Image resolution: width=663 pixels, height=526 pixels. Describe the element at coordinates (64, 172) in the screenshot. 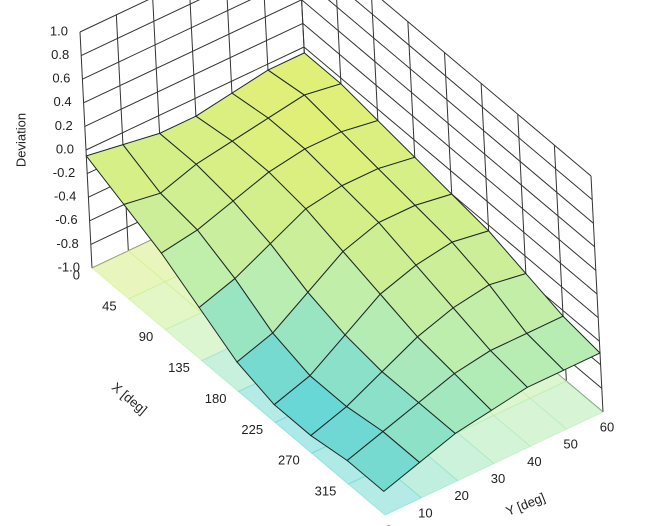

I see `z-tick-label: -0.2` at that location.